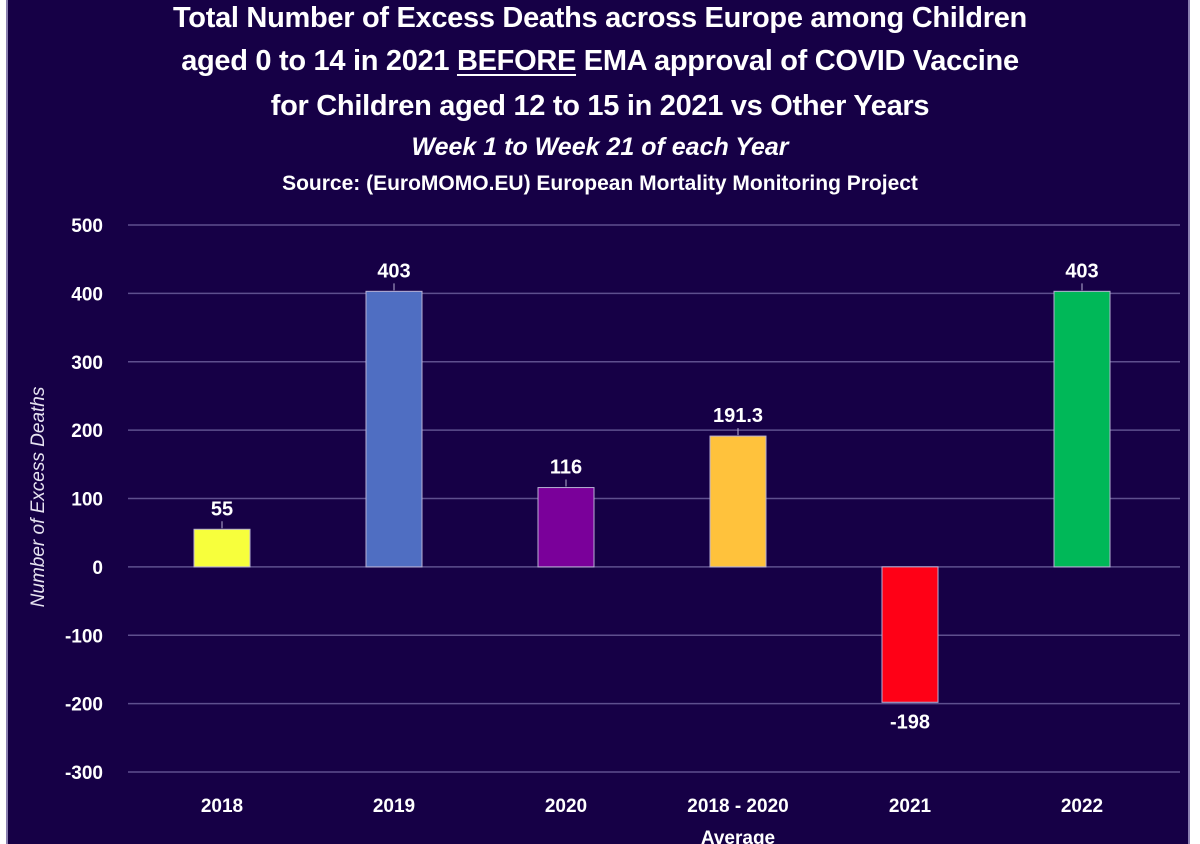 The image size is (1200, 844). I want to click on y-tick-label: 100, so click(87, 500).